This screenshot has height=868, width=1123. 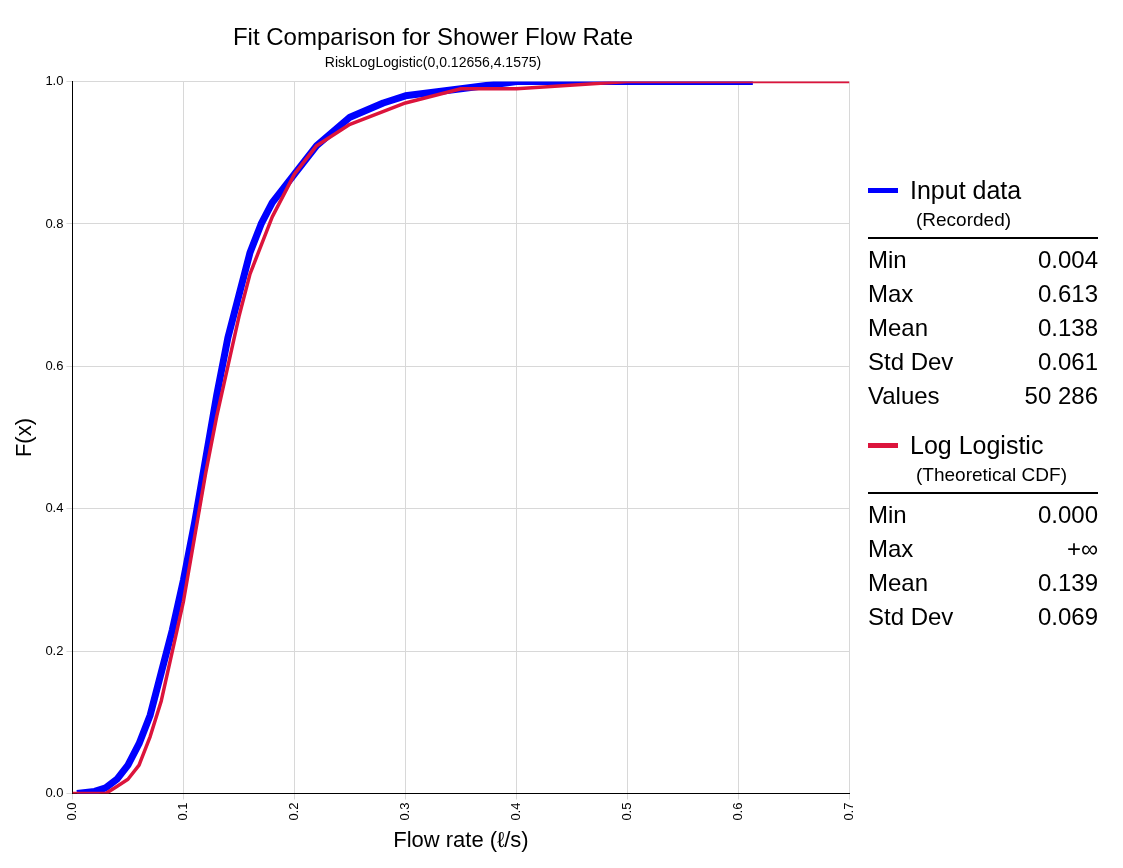 I want to click on text: (Theoretical CDF), so click(x=991, y=475).